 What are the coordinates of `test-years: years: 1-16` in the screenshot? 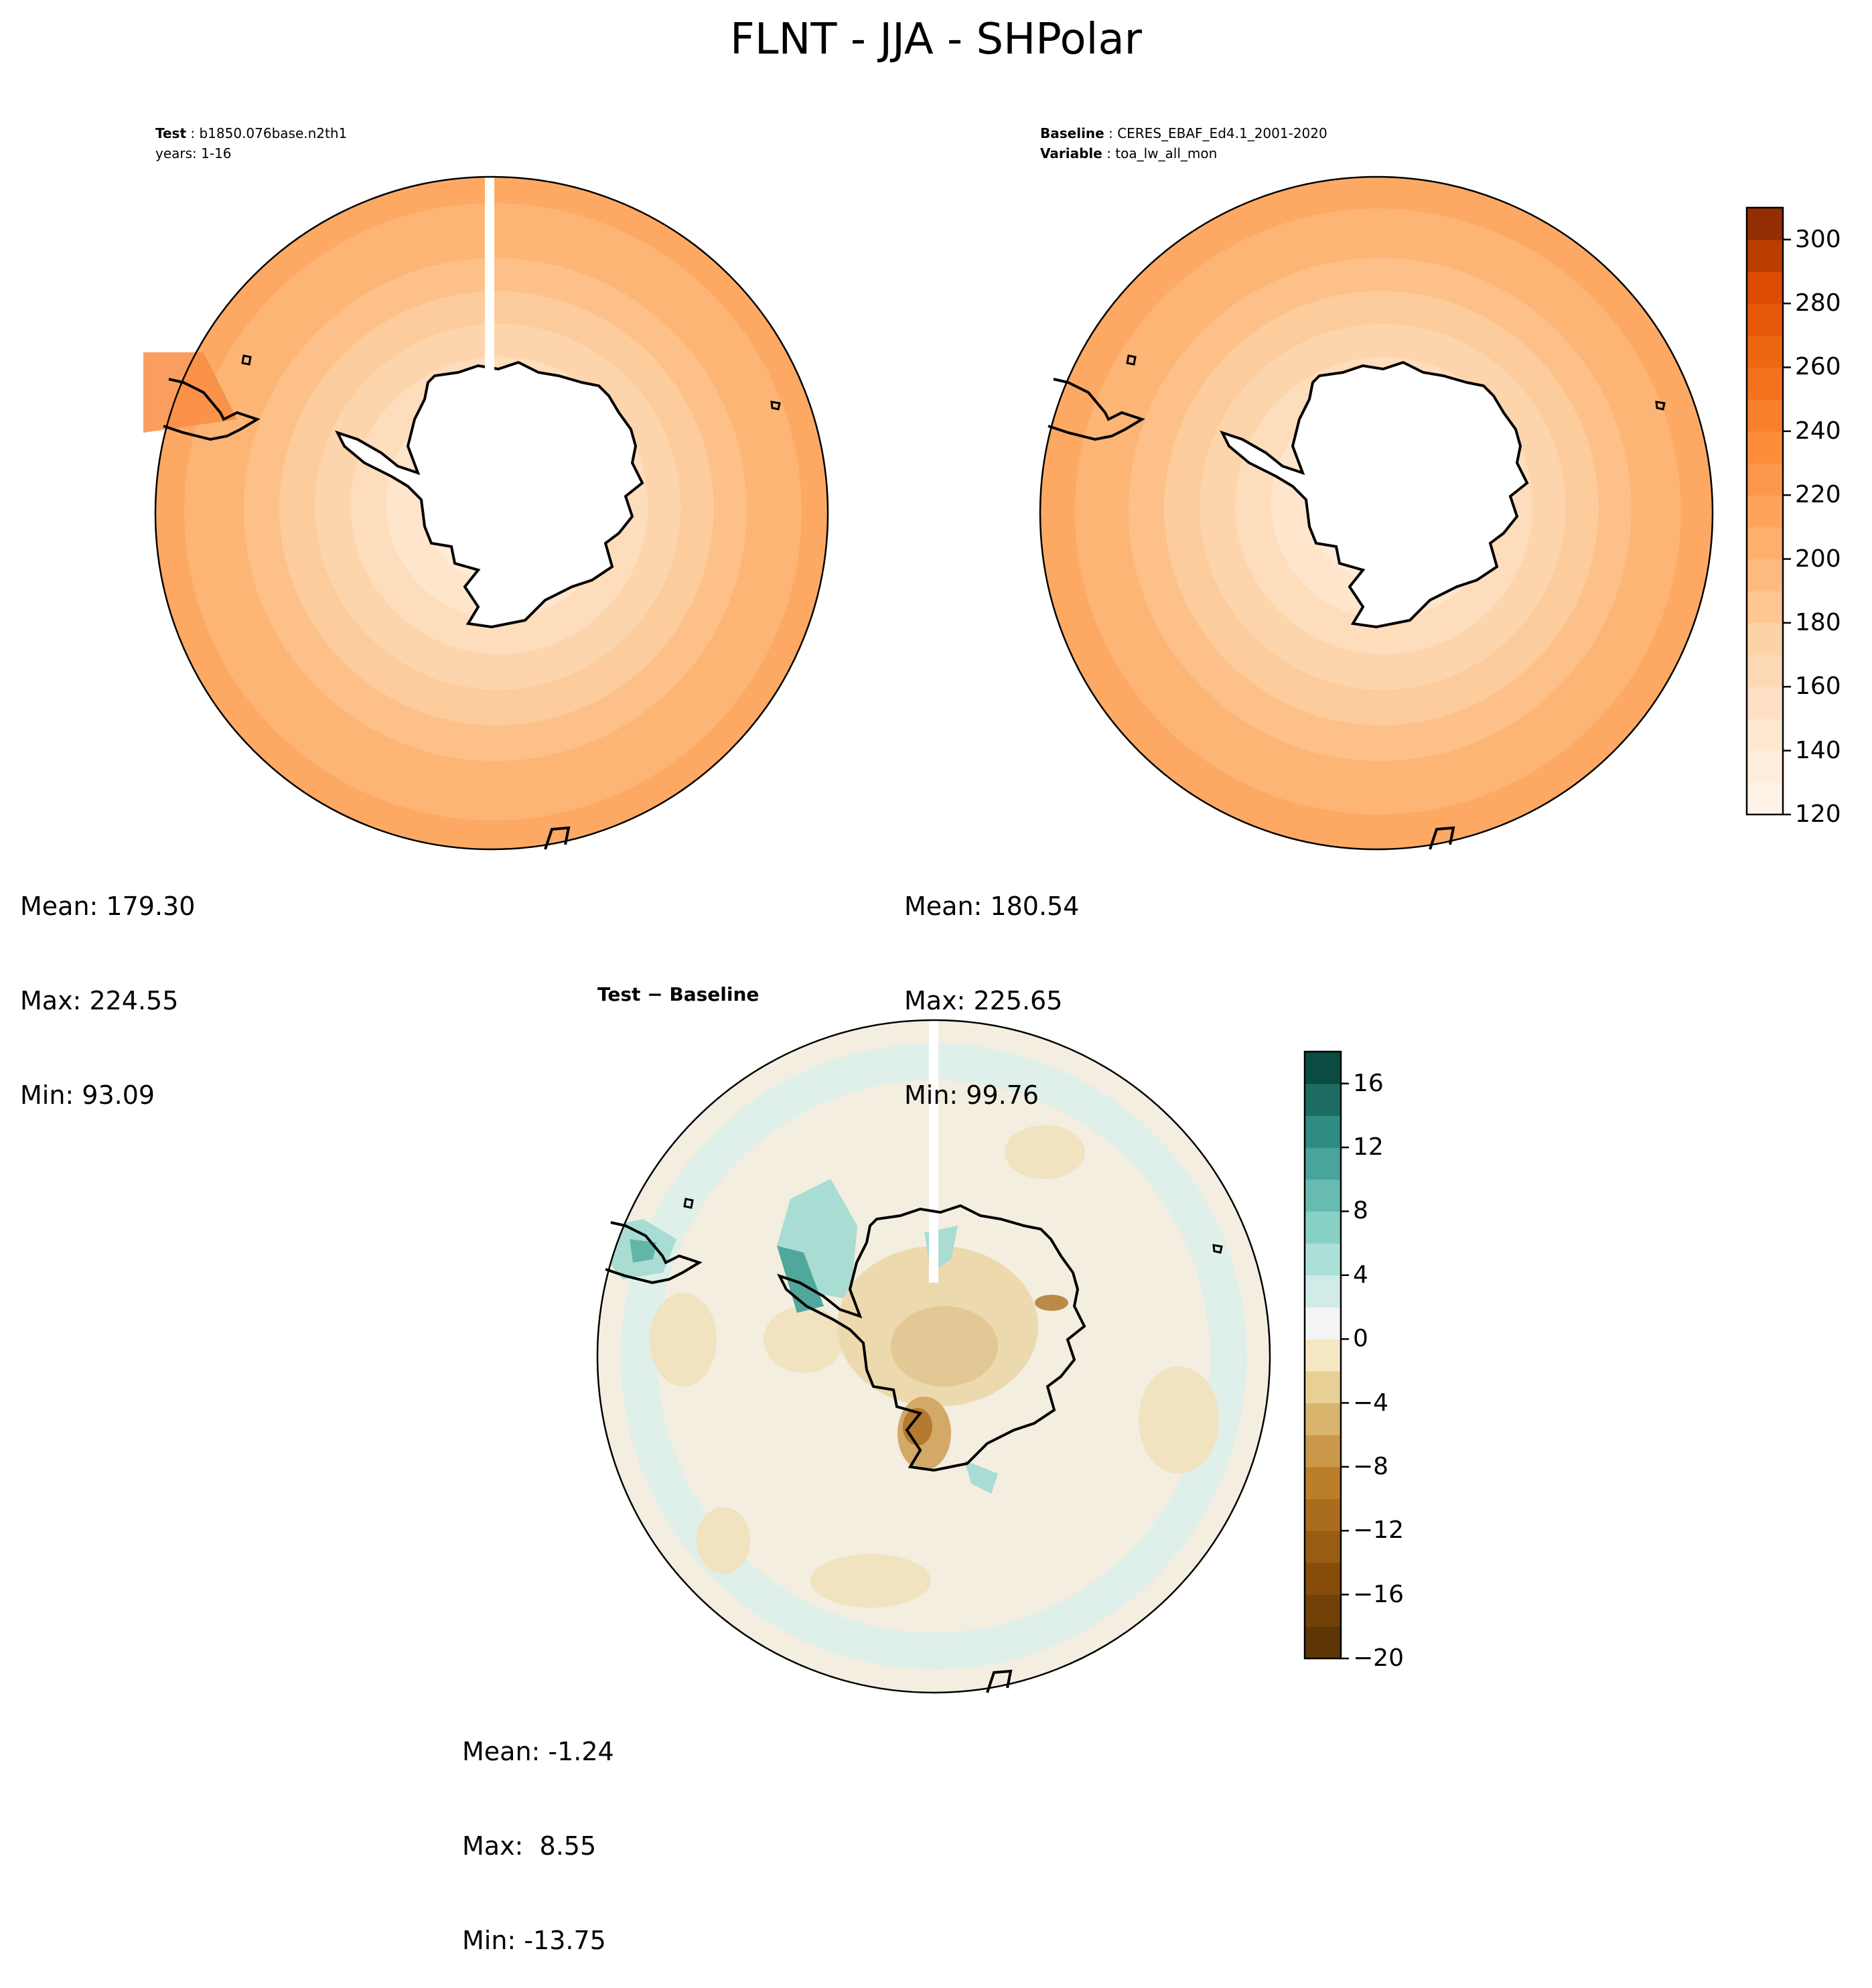 It's located at (193, 153).